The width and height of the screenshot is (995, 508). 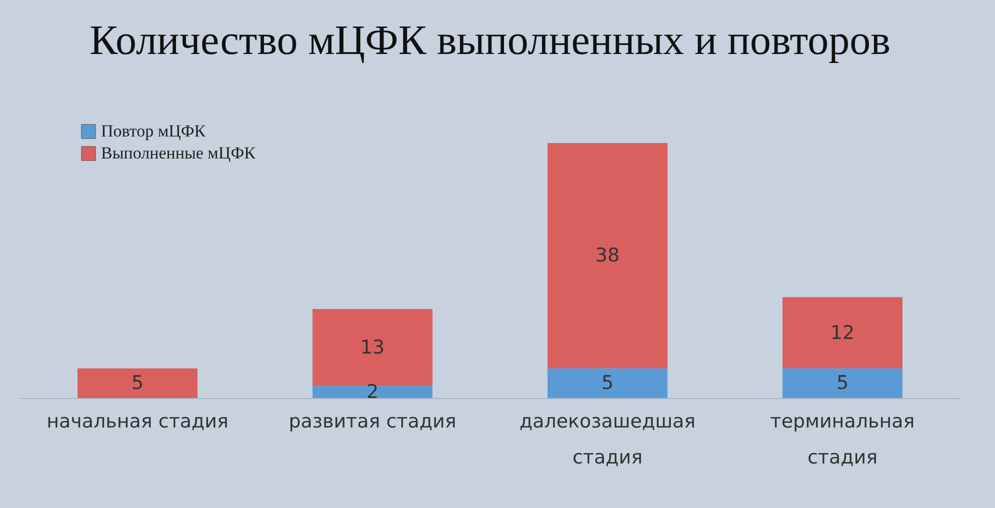 I want to click on data-label: 12, so click(x=842, y=333).